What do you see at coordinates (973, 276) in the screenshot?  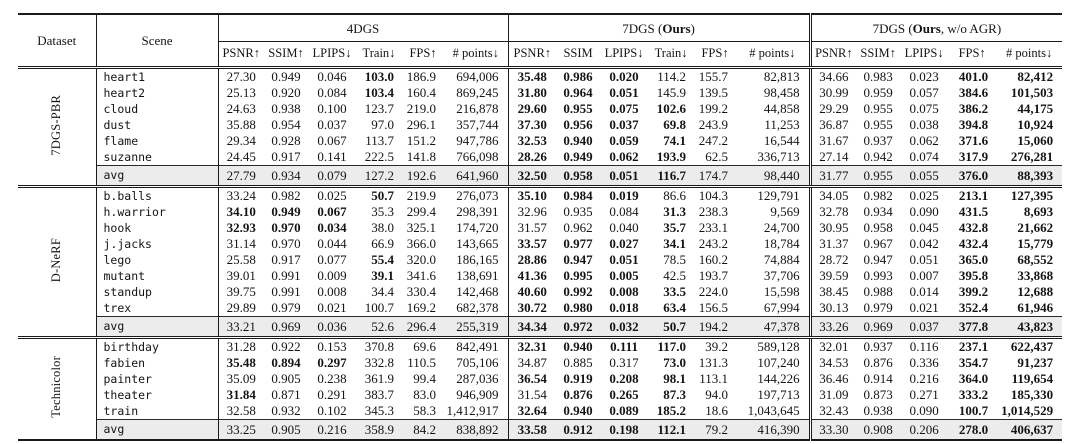 I see `metric-cell: 395.8` at bounding box center [973, 276].